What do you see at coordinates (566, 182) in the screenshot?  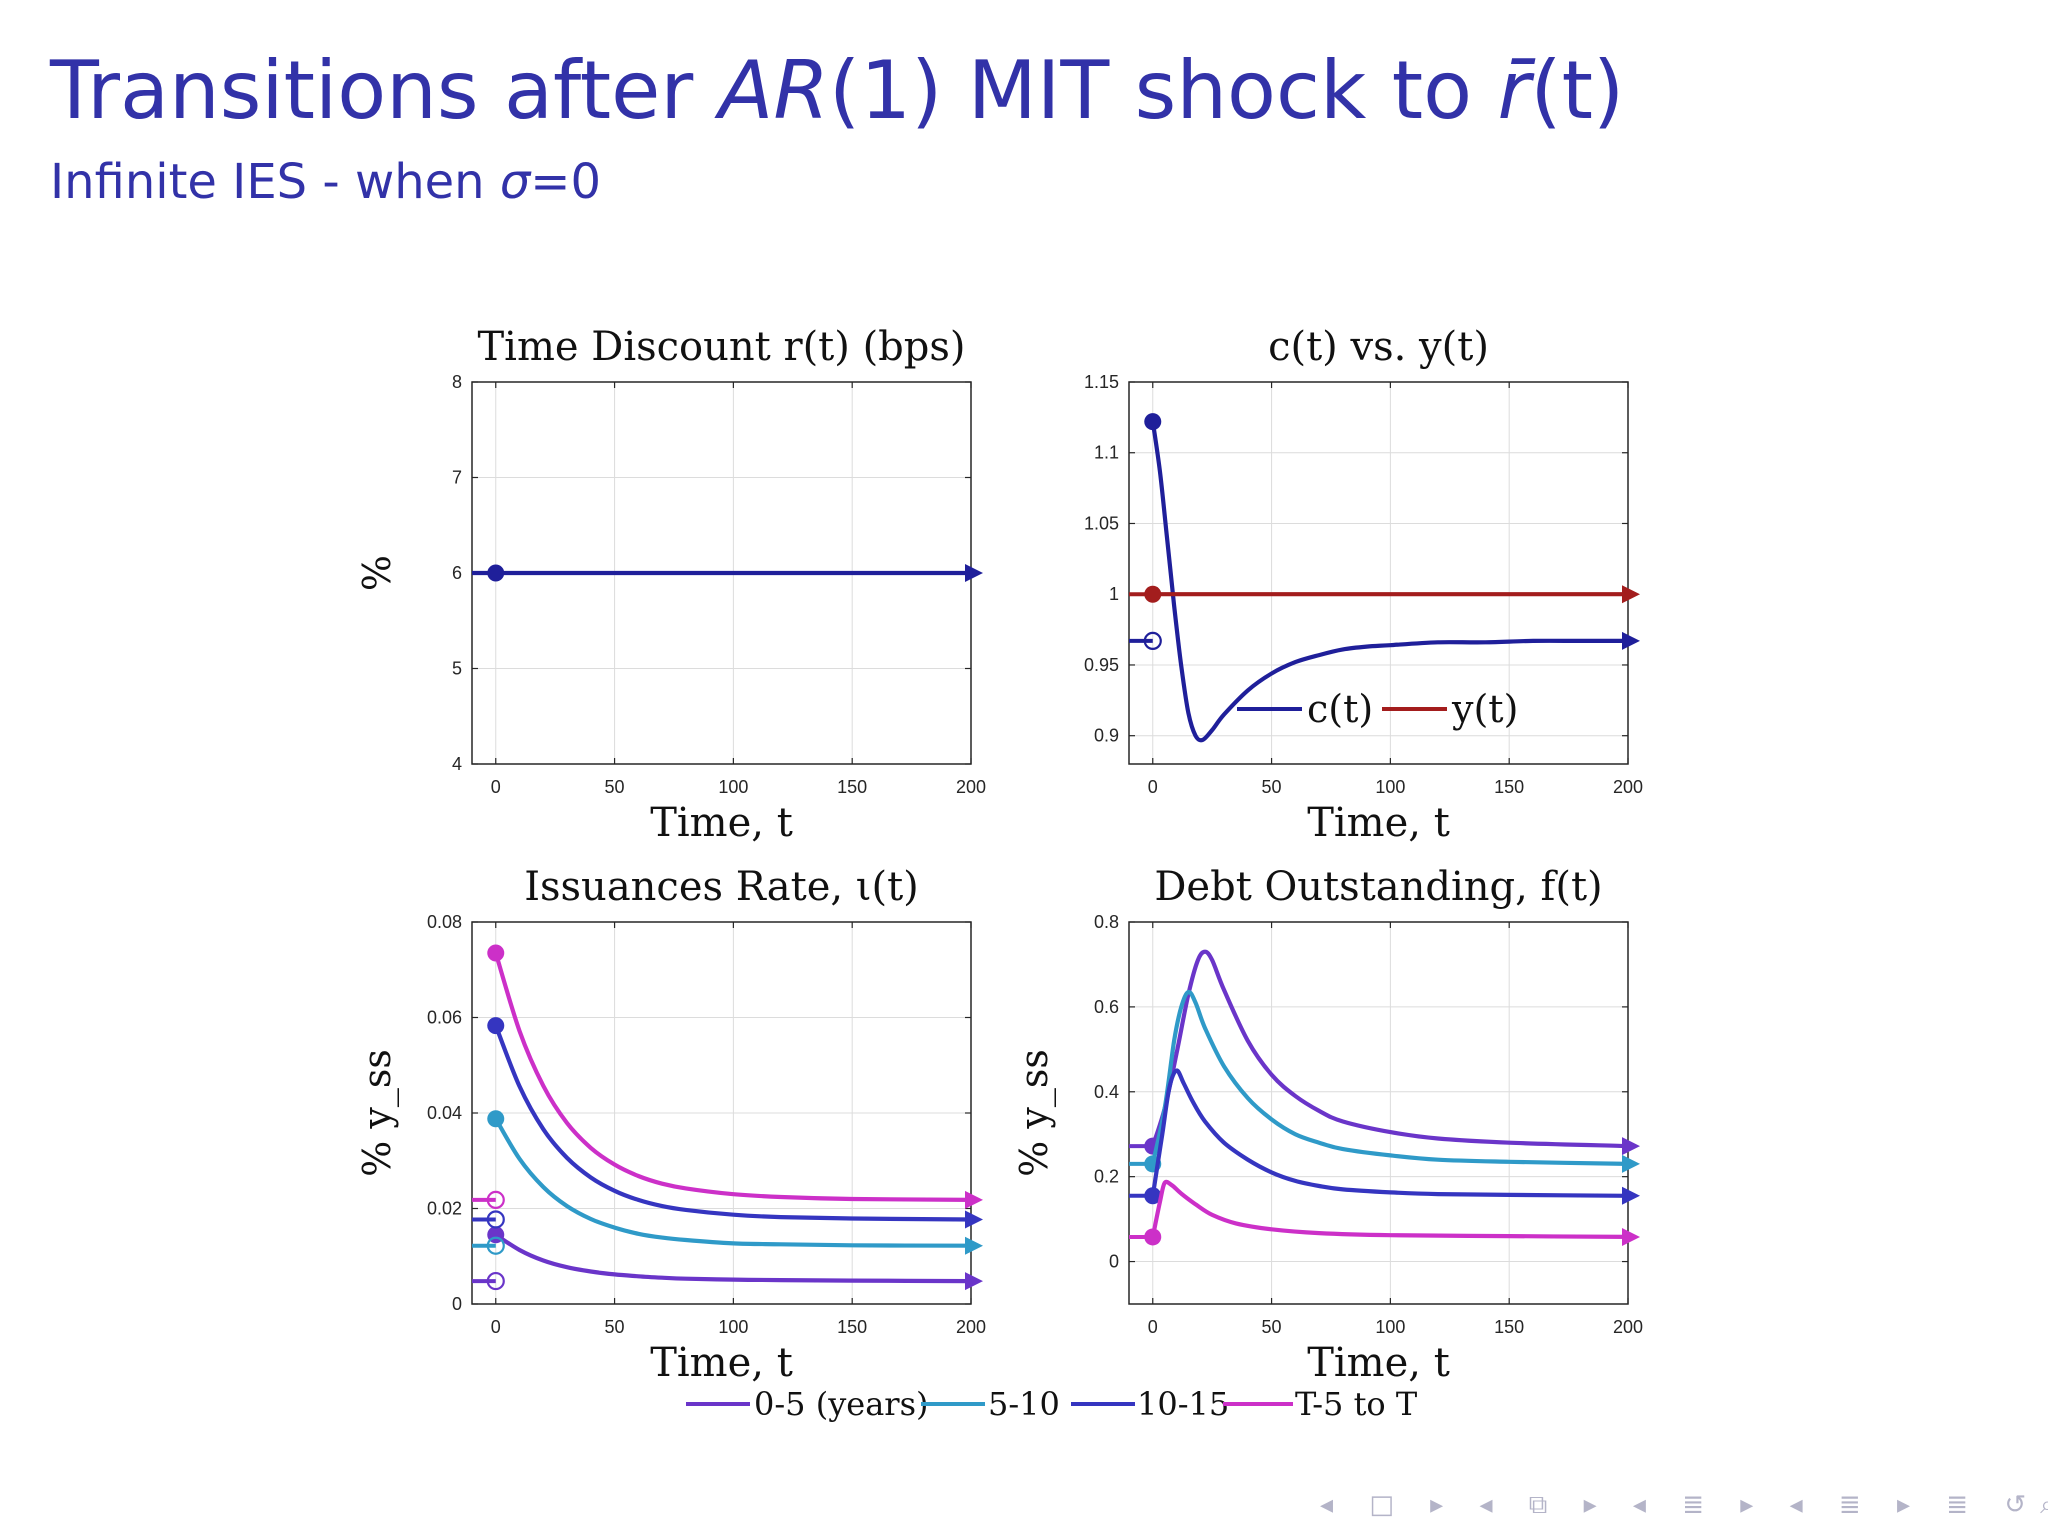 I see `subtitle-suffix: =0` at bounding box center [566, 182].